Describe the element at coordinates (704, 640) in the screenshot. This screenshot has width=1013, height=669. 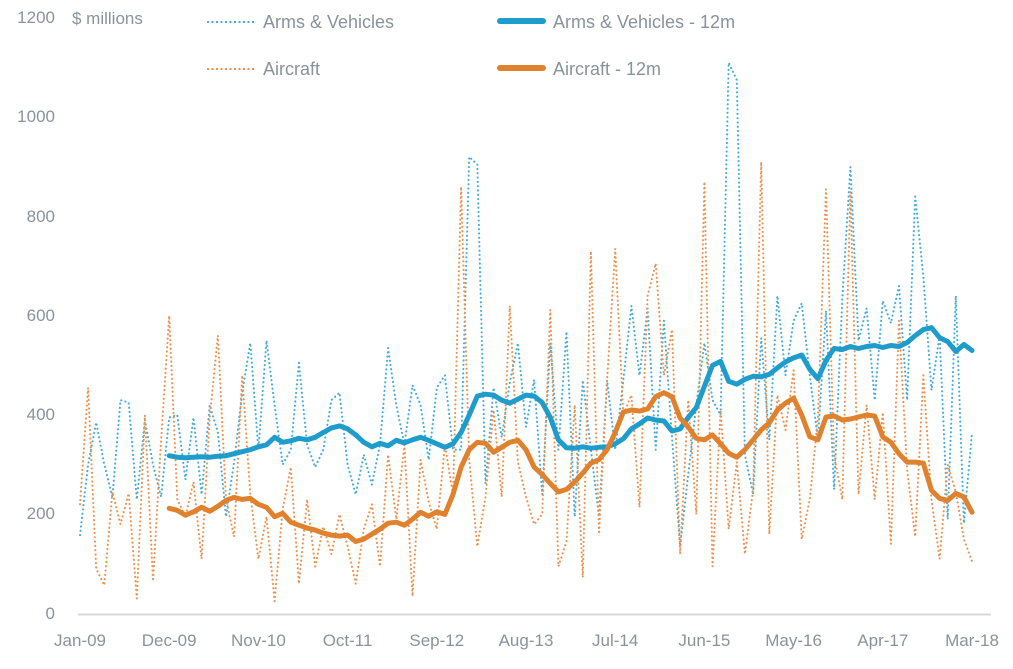
I see `x-tick-label: Jun-15` at that location.